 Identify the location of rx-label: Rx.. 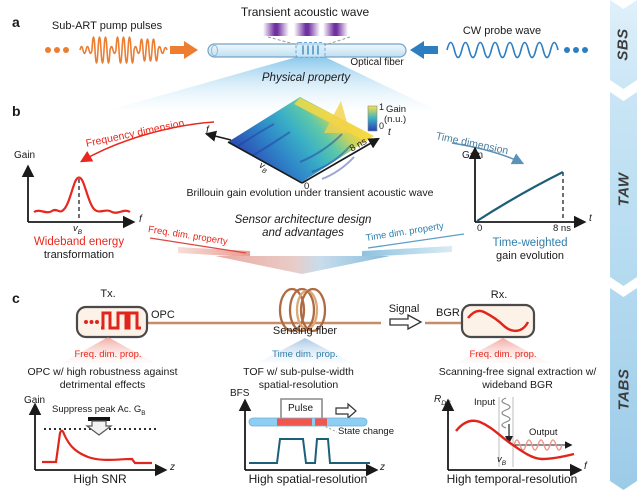
(499, 295).